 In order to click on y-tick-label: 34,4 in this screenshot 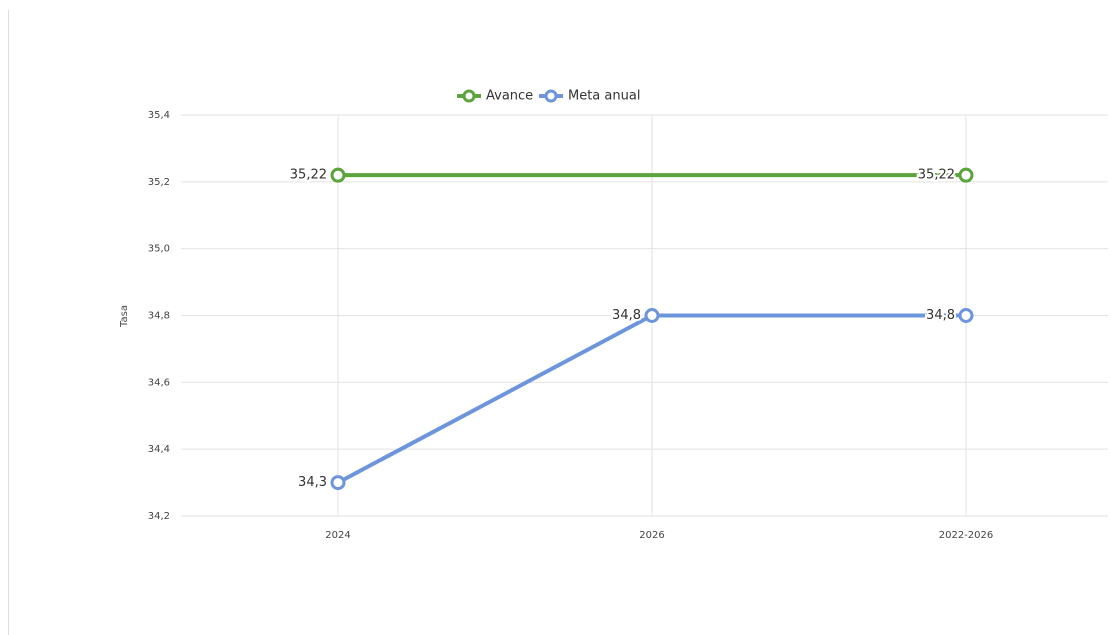, I will do `click(159, 449)`.